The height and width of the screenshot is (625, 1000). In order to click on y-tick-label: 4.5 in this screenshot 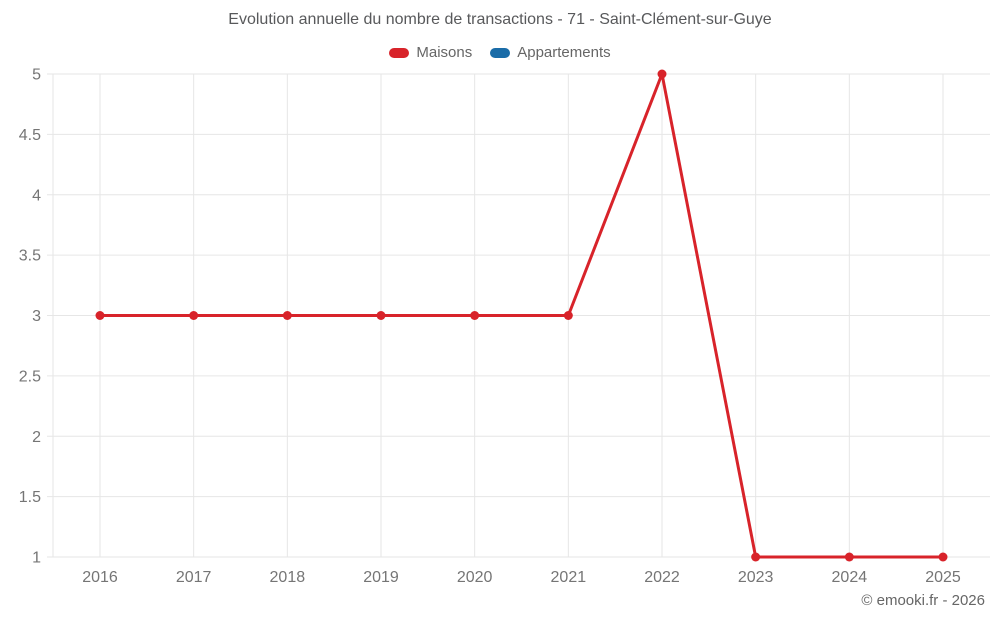, I will do `click(30, 135)`.